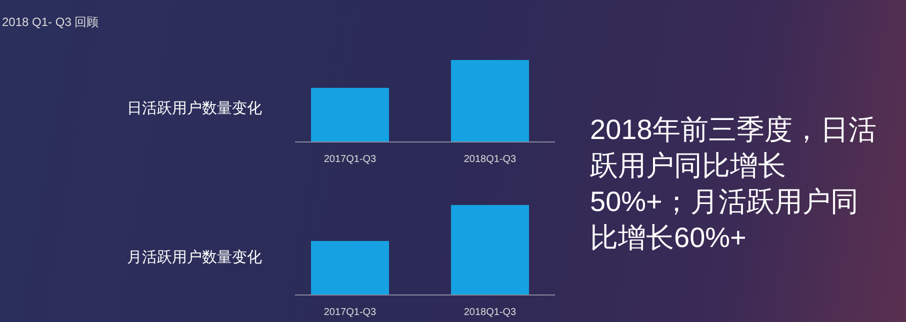 The width and height of the screenshot is (906, 322). Describe the element at coordinates (50, 22) in the screenshot. I see `text: 2018 Q1- Q3 回顾` at that location.